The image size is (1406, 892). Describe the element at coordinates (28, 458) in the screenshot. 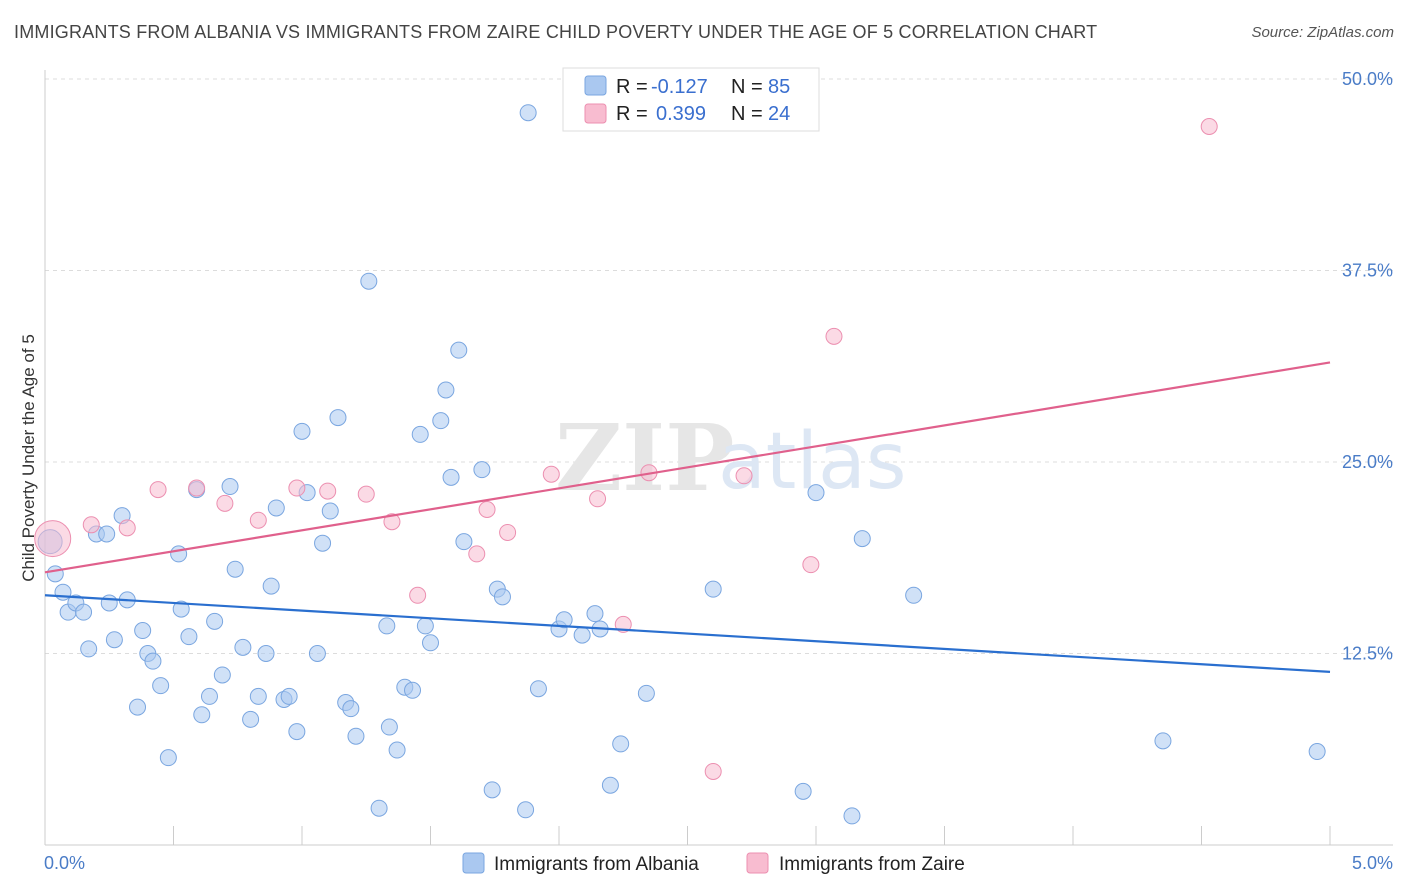

I see `y-axis-label: Child Poverty Under the Age of 5` at that location.